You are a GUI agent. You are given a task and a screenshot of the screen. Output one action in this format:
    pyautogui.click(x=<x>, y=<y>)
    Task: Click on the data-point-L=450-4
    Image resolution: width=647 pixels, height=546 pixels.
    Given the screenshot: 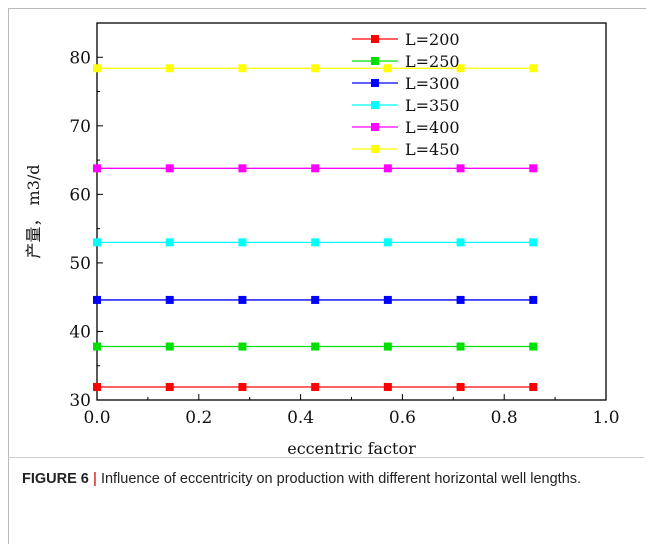 What is the action you would take?
    pyautogui.click(x=387, y=68)
    